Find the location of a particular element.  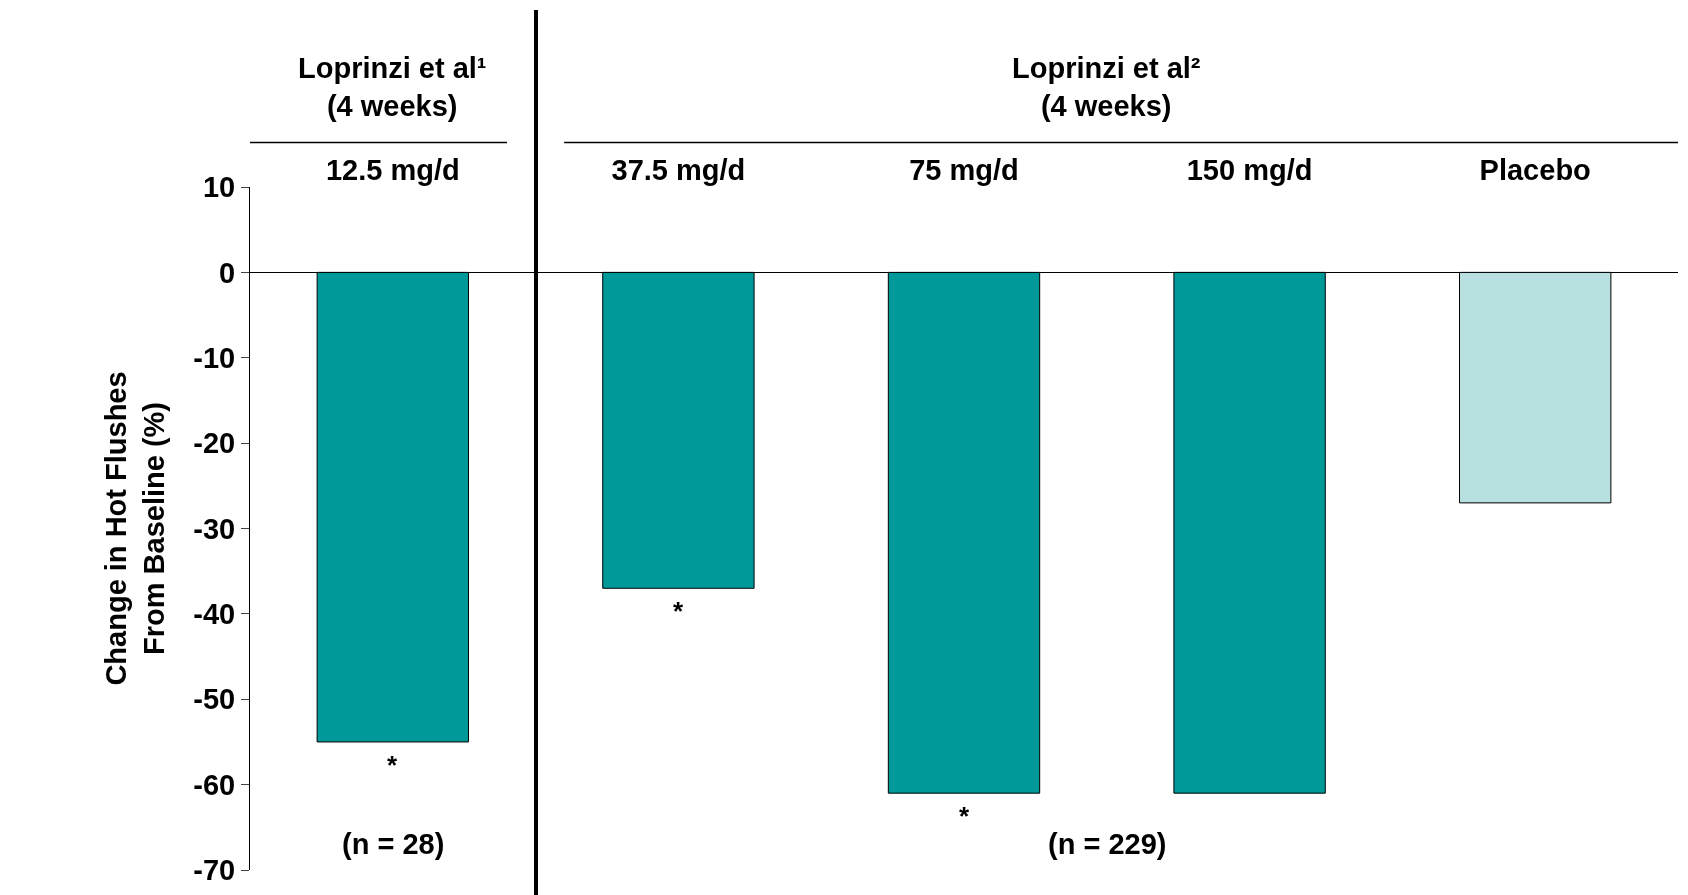

x-tick-label: 37.5 mg/d is located at coordinates (678, 170).